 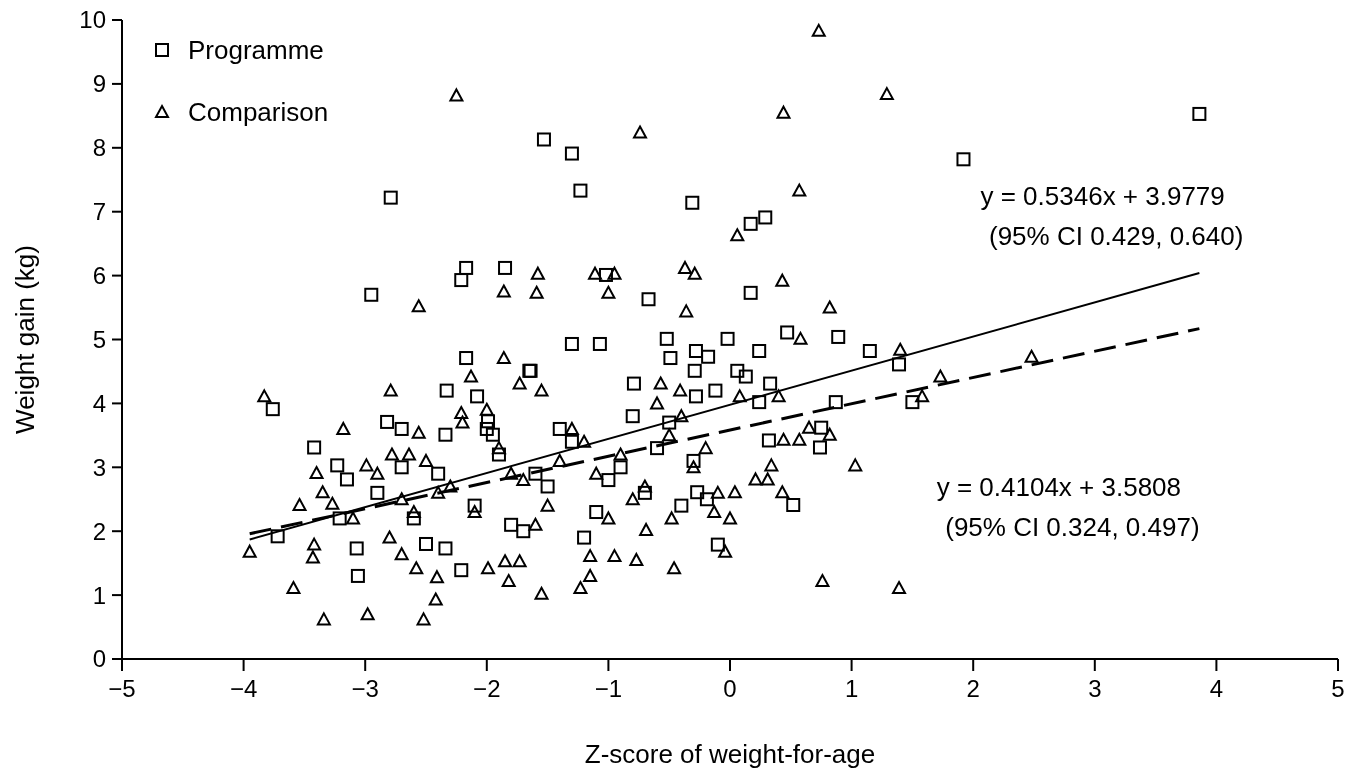 What do you see at coordinates (92, 20) in the screenshot?
I see `y-tick-label: 10` at bounding box center [92, 20].